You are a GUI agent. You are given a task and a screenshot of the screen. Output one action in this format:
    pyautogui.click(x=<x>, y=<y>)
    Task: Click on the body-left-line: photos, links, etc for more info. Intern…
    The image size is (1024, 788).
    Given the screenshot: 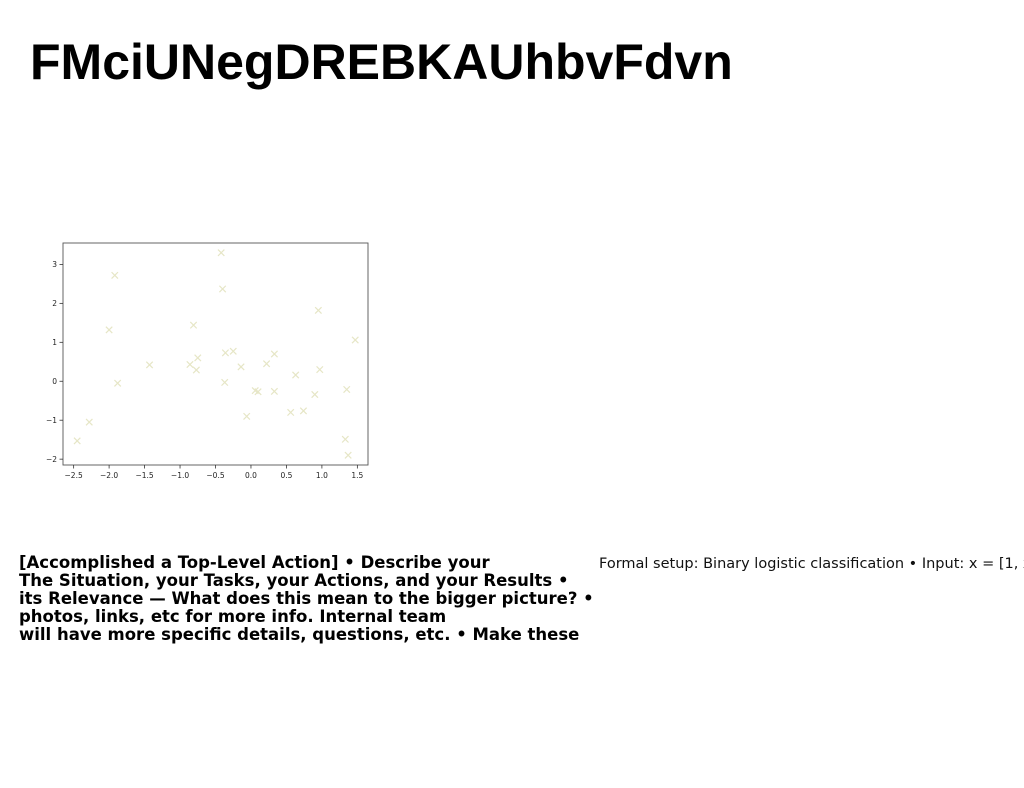 What is the action you would take?
    pyautogui.click(x=233, y=616)
    